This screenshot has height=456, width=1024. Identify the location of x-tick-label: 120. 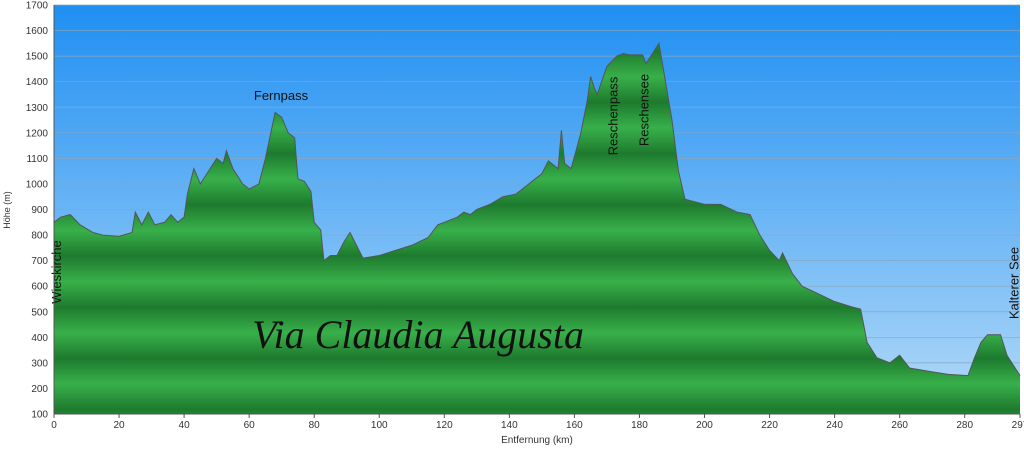
(444, 425).